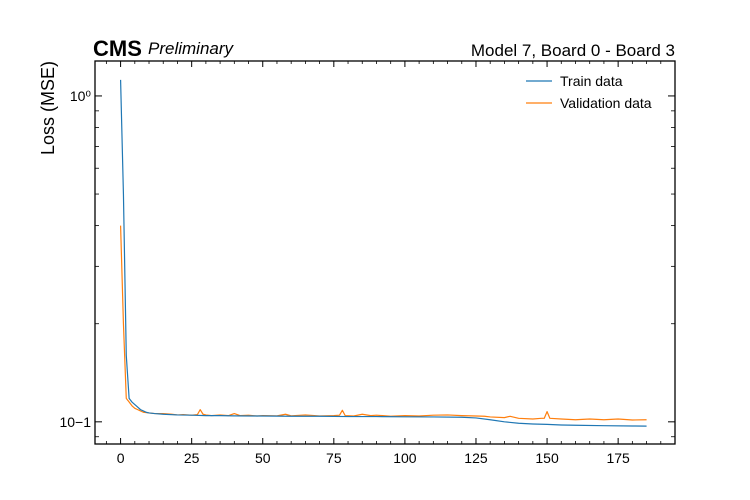 The width and height of the screenshot is (750, 500). I want to click on x-tick-label: 100, so click(405, 458).